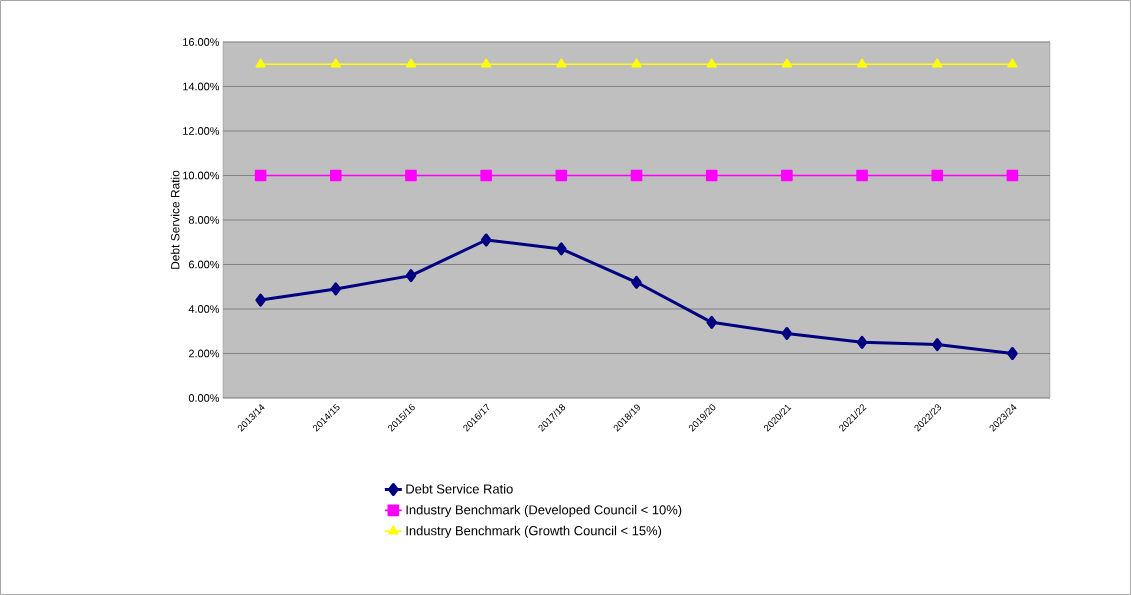 This screenshot has width=1131, height=595. What do you see at coordinates (201, 131) in the screenshot?
I see `y-tick-label: 12.00%` at bounding box center [201, 131].